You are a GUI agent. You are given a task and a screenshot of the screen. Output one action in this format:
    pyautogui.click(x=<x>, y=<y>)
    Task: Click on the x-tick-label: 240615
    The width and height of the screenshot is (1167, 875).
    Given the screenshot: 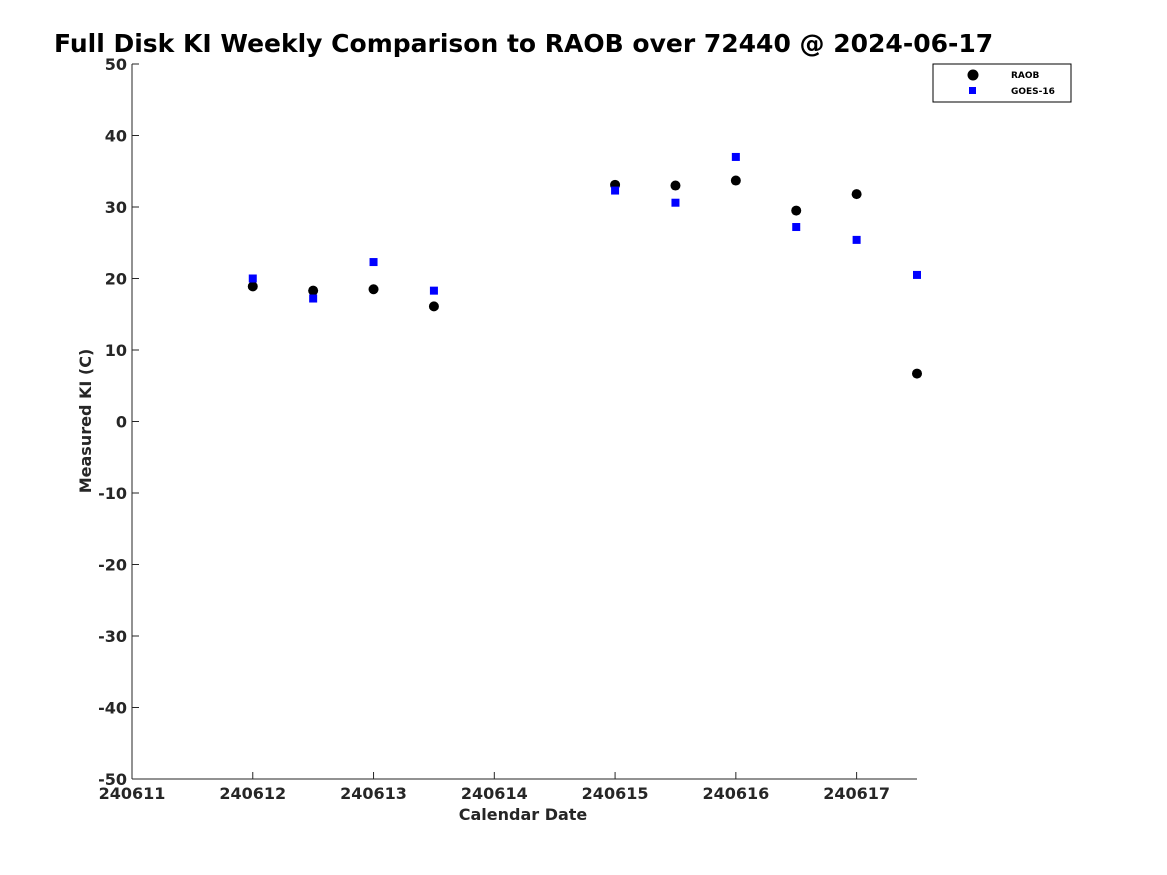 What is the action you would take?
    pyautogui.click(x=615, y=793)
    